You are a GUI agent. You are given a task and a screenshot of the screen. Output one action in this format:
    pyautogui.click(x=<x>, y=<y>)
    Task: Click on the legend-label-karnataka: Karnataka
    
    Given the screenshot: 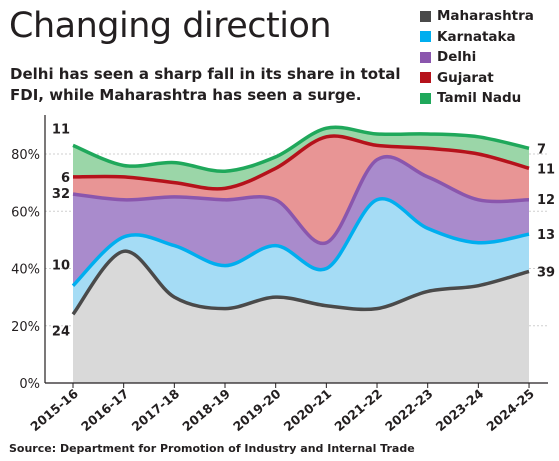 What is the action you would take?
    pyautogui.click(x=476, y=36)
    